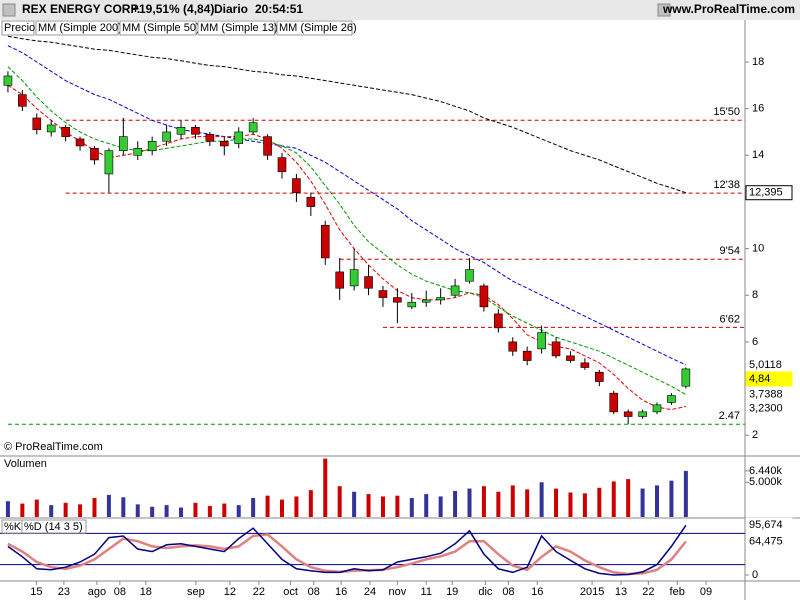 The image size is (800, 600). What do you see at coordinates (766, 525) in the screenshot?
I see `last-value-label: 95,674` at bounding box center [766, 525].